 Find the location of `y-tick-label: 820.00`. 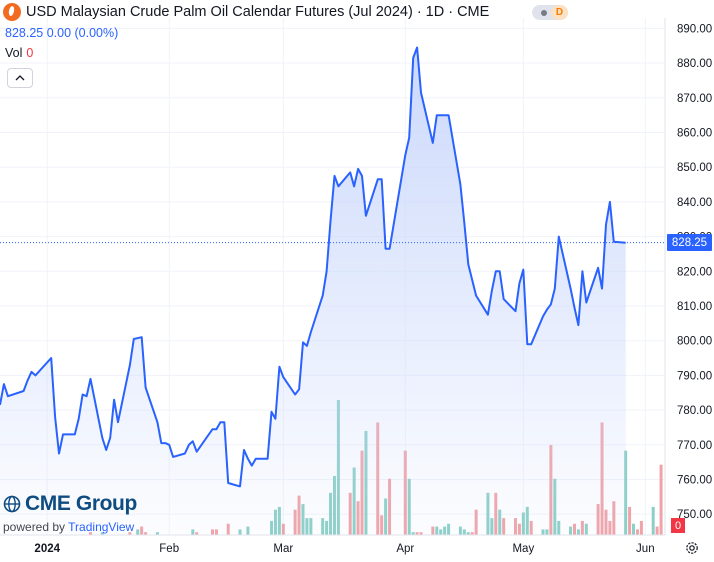

y-tick-label: 820.00 is located at coordinates (694, 272).